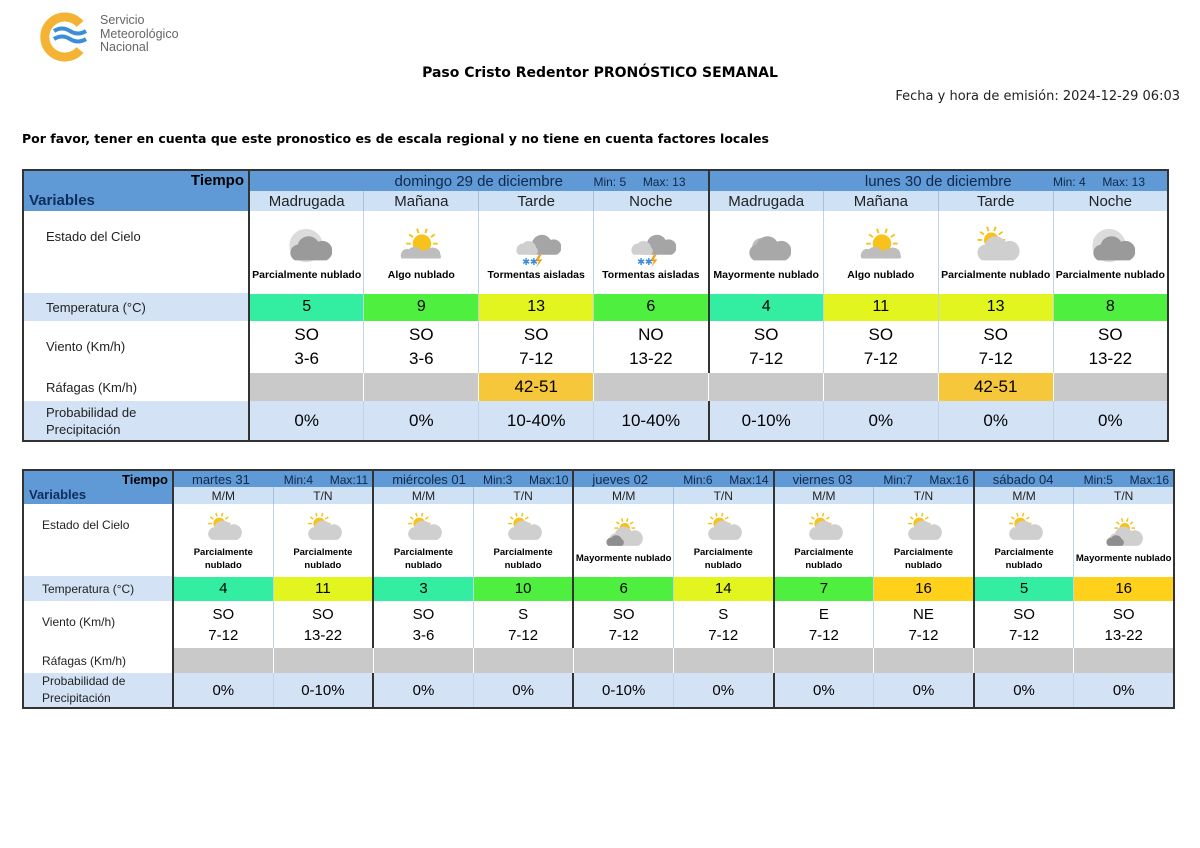  What do you see at coordinates (421, 244) in the screenshot?
I see `sun-cloud-icon` at bounding box center [421, 244].